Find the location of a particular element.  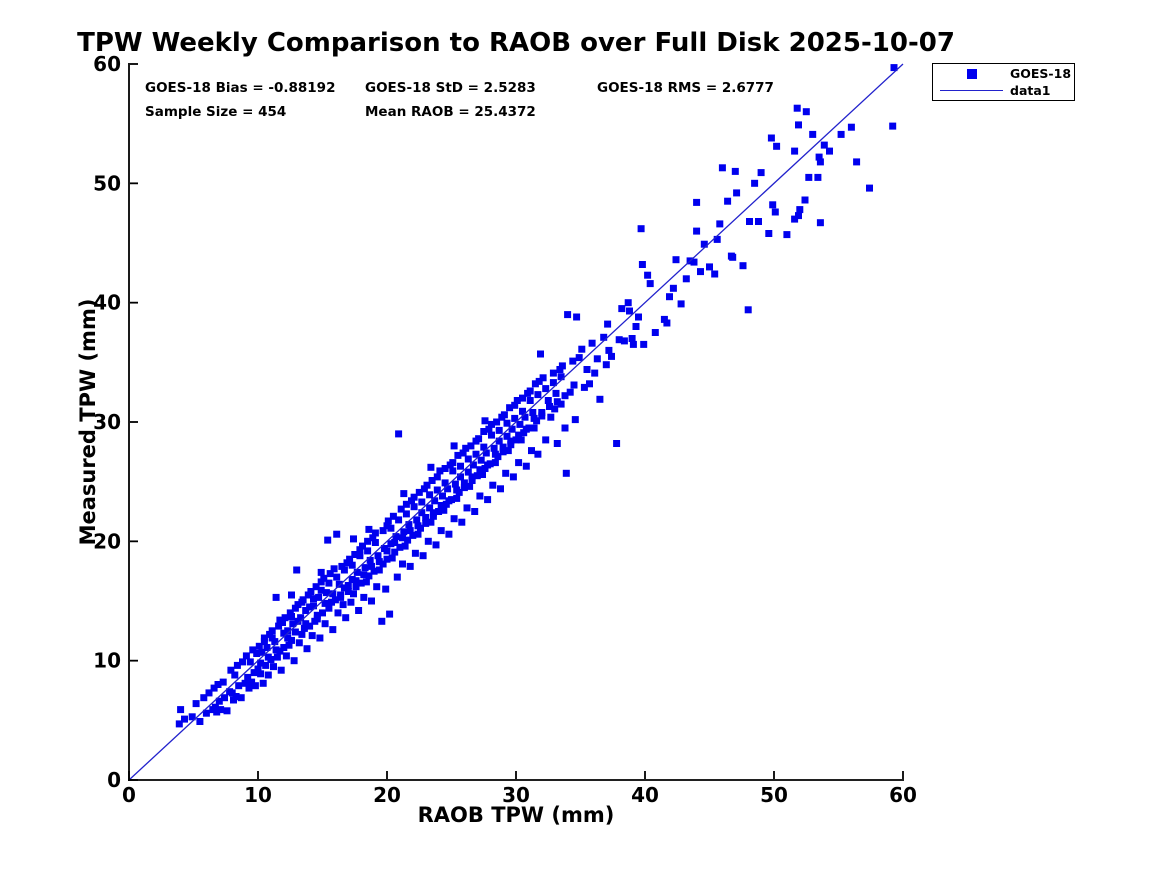

stat-rms: GOES-18 RMS = 2.6777 is located at coordinates (685, 88).